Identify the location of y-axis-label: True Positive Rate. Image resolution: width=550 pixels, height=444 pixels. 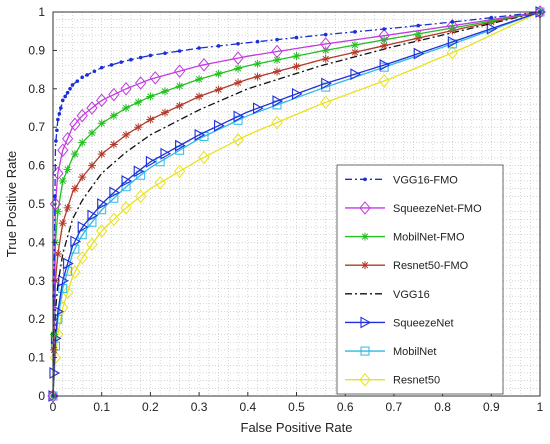
(11, 204).